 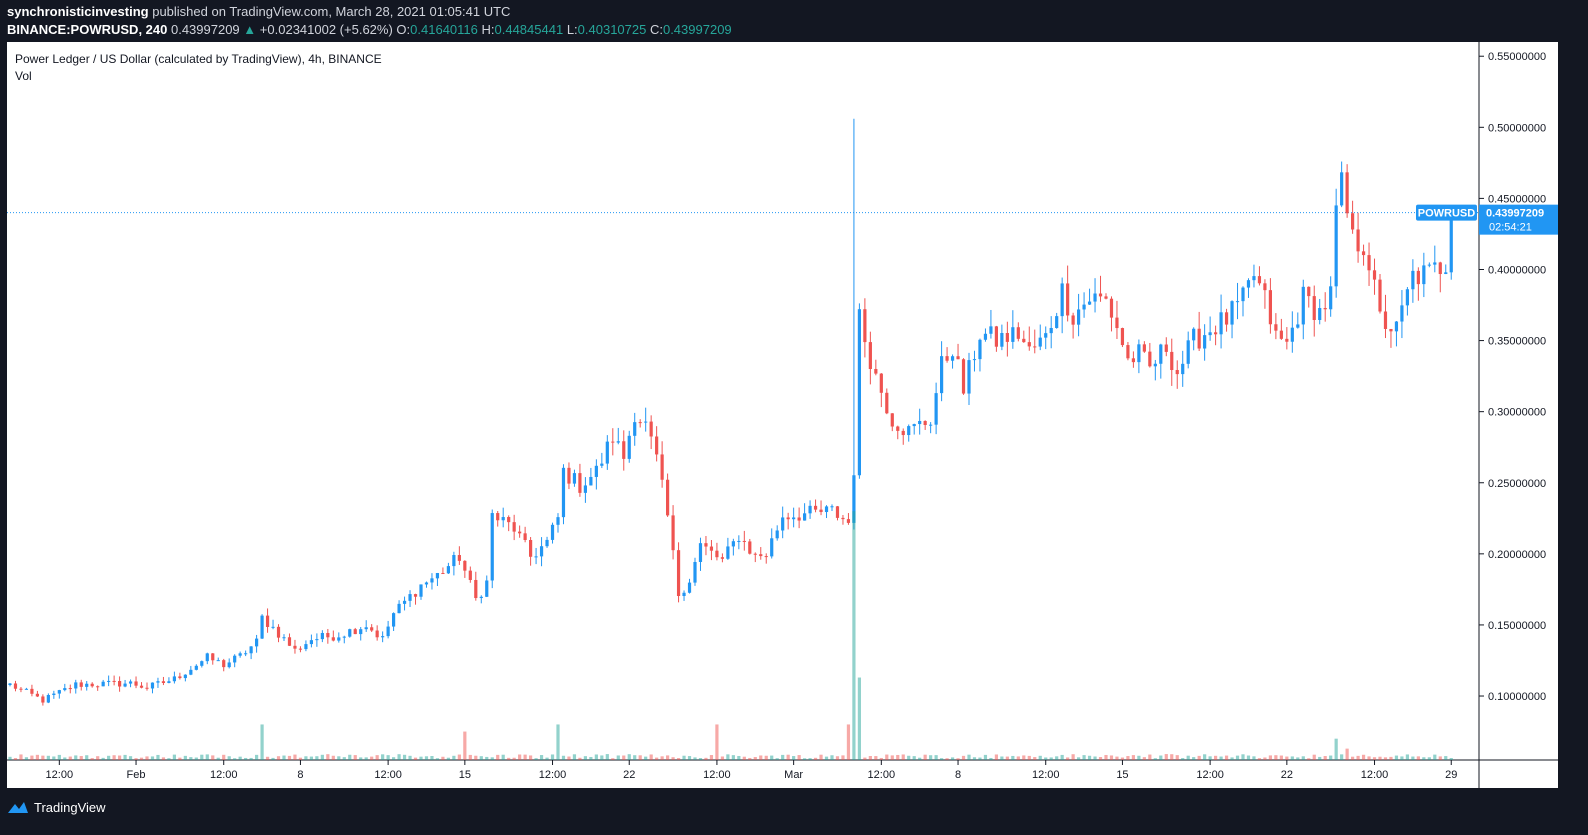 What do you see at coordinates (78, 11) in the screenshot?
I see `author-name: synchronisticinvesting` at bounding box center [78, 11].